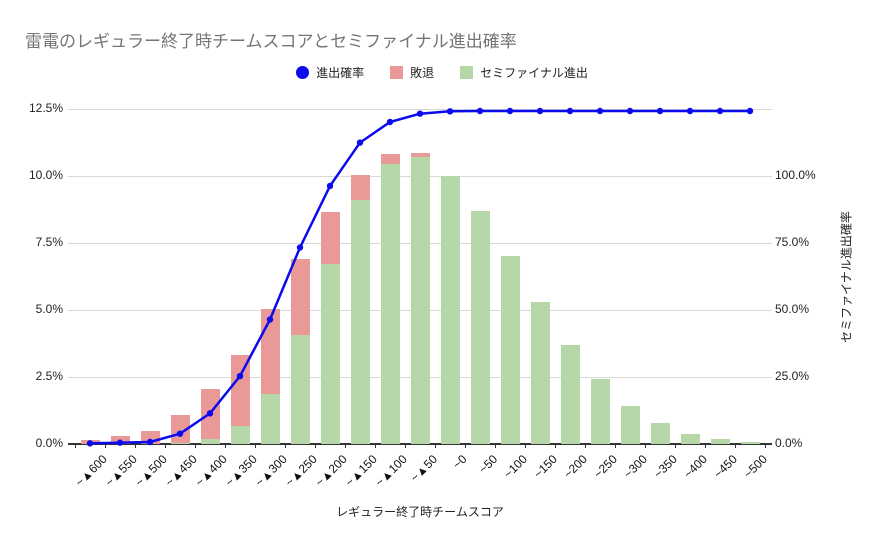 This screenshot has height=547, width=884. Describe the element at coordinates (420, 512) in the screenshot. I see `x-axis-title: レギュラー終了時チームスコア` at that location.